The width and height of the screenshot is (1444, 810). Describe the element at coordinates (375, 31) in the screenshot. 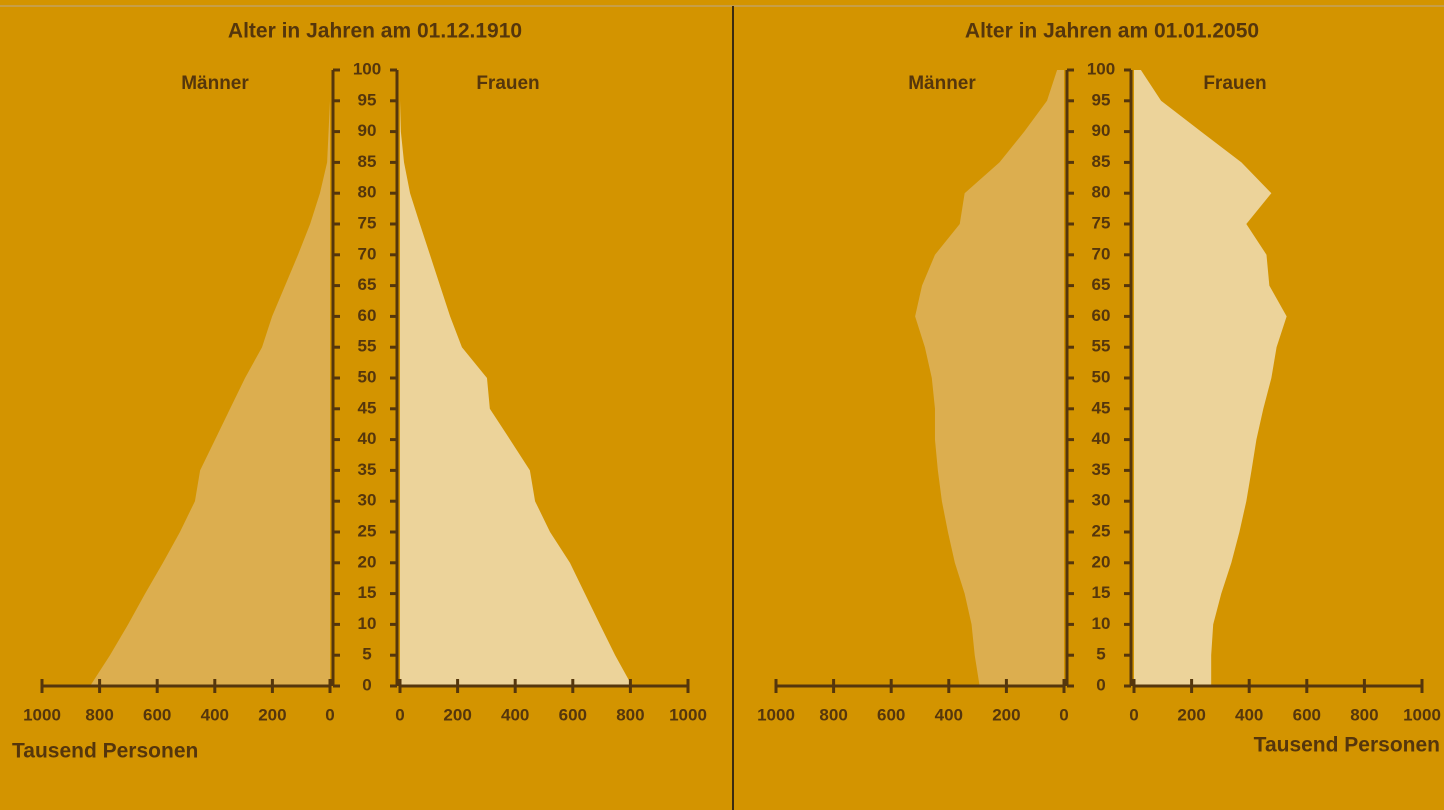

I see `chart-title: Alter in Jahren am 01.12.1910` at that location.